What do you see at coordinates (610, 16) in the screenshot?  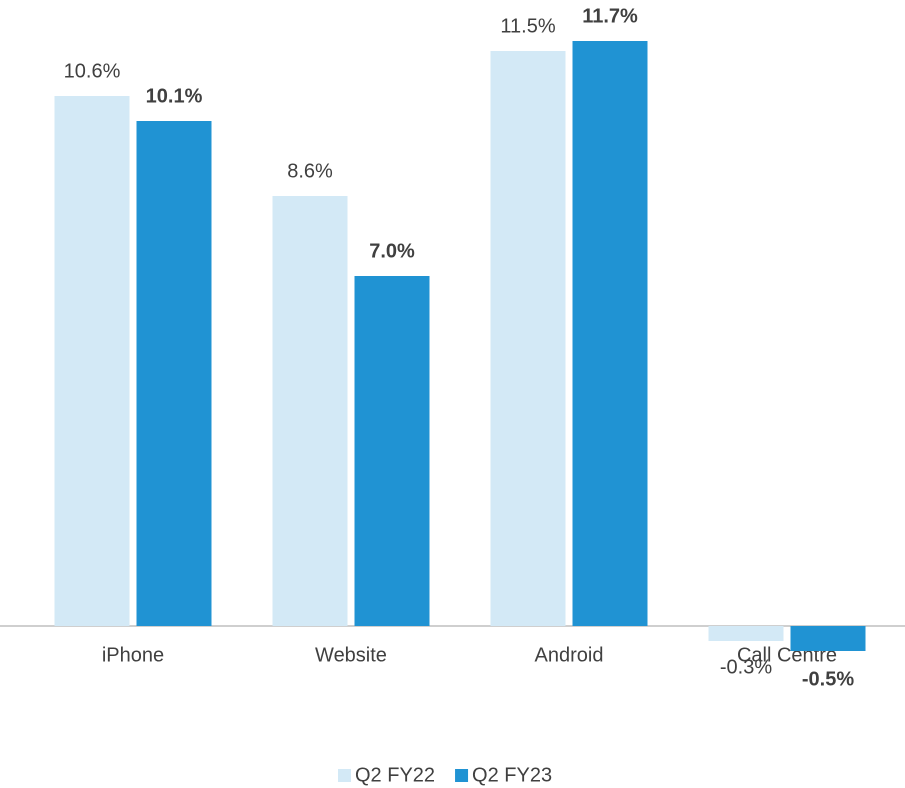 I see `data-label: 11.7%` at bounding box center [610, 16].